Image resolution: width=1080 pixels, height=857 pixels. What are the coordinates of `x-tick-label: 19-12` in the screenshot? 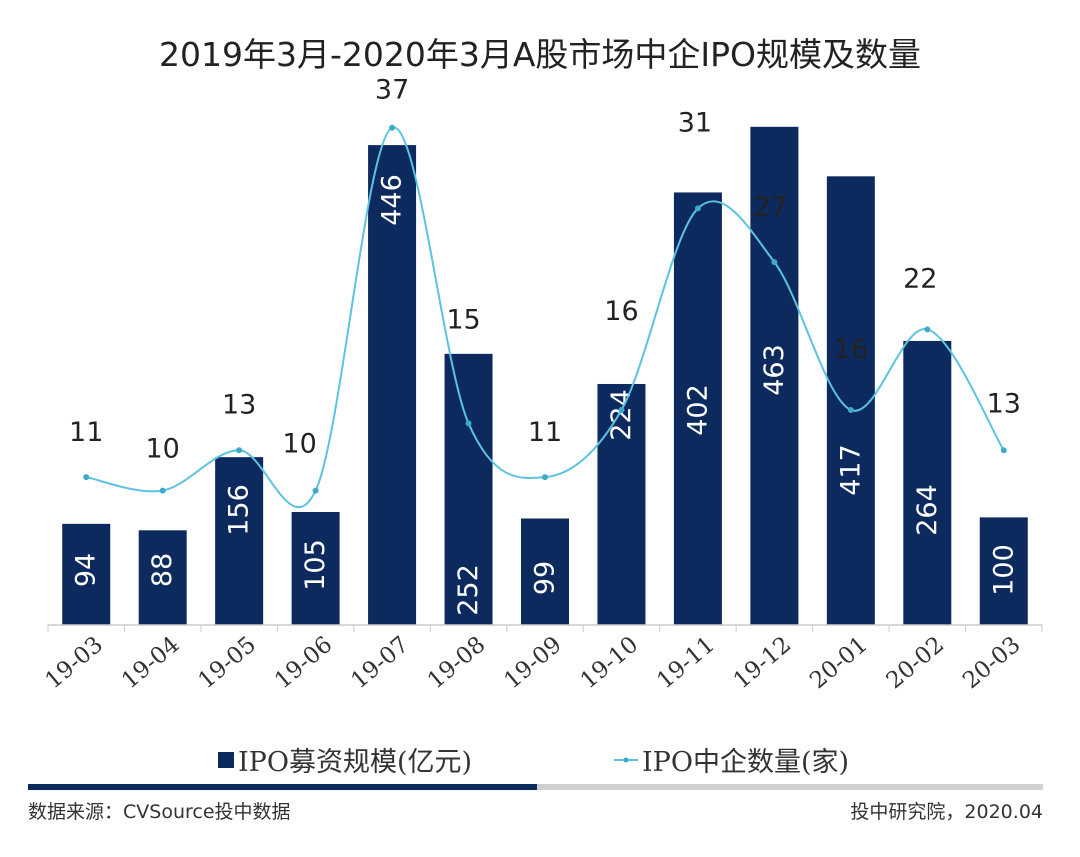 It's located at (763, 663).